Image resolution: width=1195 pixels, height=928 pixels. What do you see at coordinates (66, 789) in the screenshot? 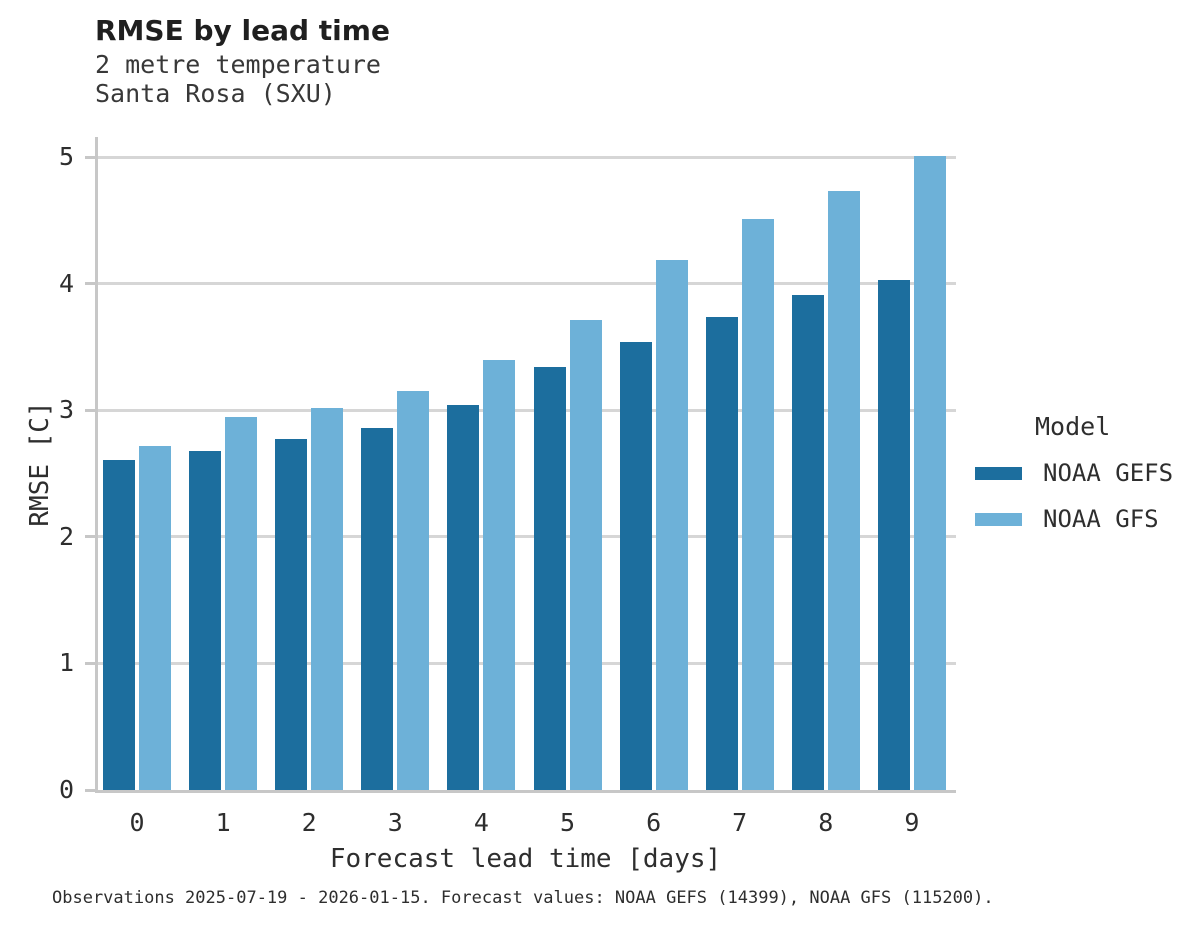
I see `y-tick-label-0: 0` at bounding box center [66, 789].